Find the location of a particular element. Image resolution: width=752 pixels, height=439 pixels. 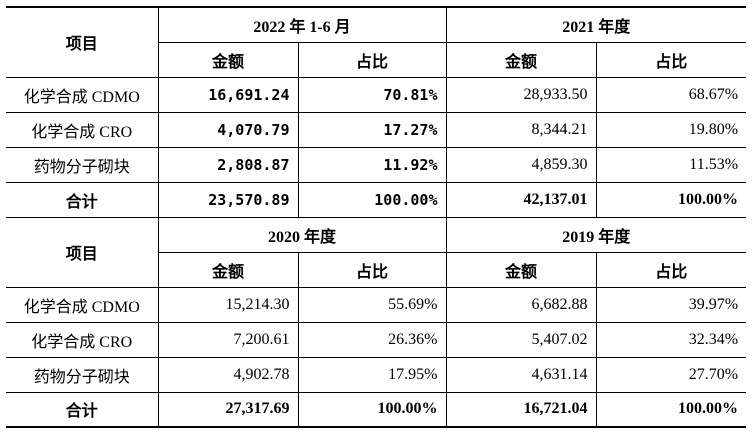

amount-cell: 5,407.02 is located at coordinates (521, 339).